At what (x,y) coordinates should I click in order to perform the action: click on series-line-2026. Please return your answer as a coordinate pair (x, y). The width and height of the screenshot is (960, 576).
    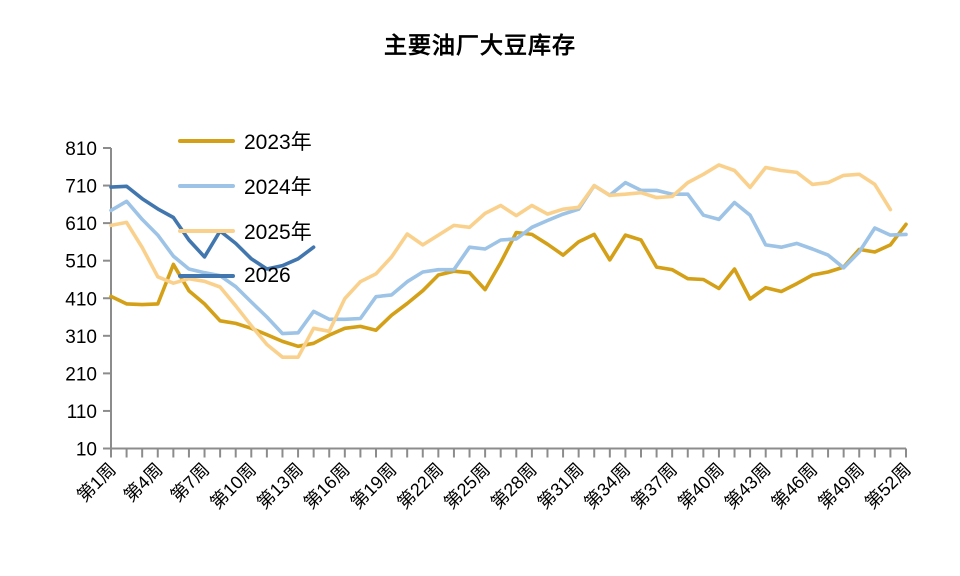
    Looking at the image, I should click on (212, 227).